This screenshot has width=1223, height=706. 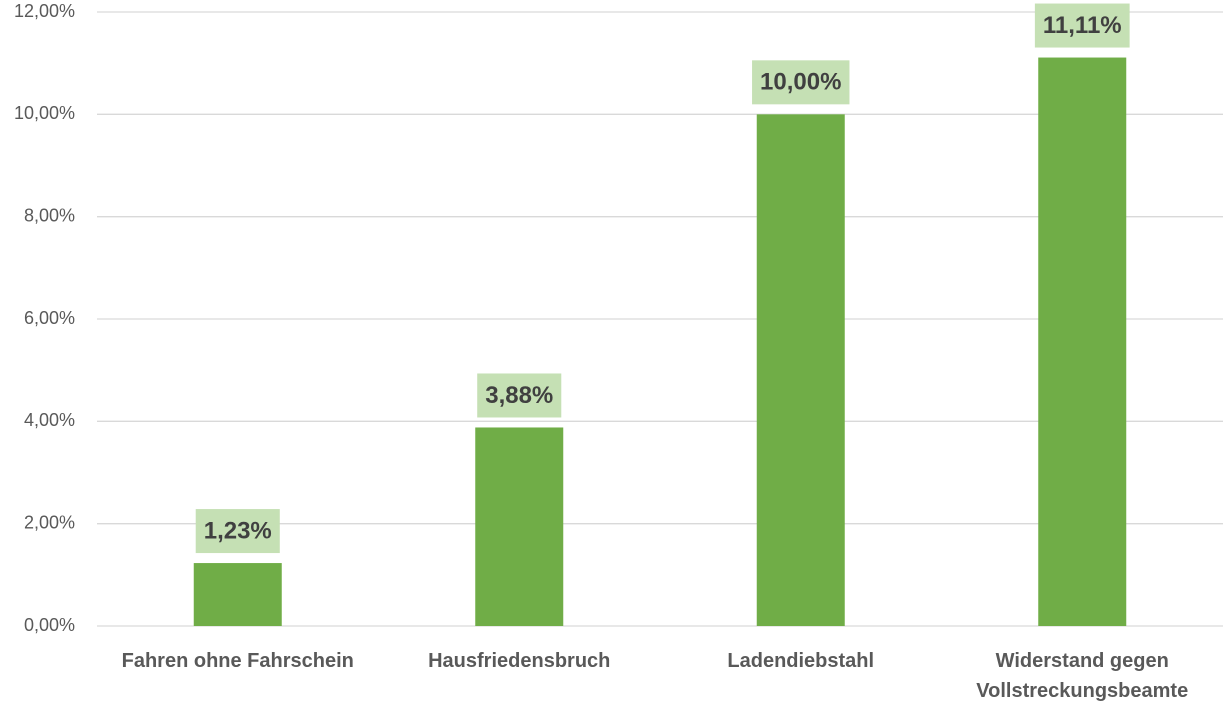 What do you see at coordinates (49, 215) in the screenshot?
I see `y-tick-label: 8,00%` at bounding box center [49, 215].